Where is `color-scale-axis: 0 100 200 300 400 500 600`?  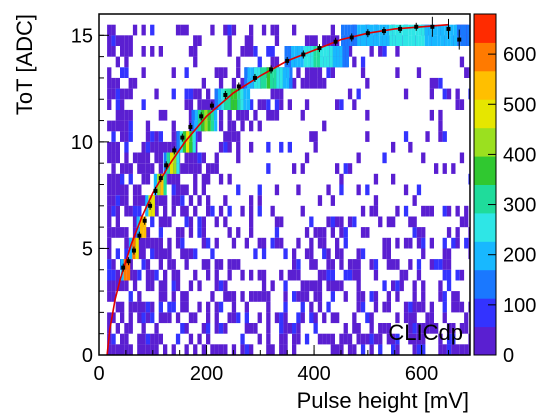 color-scale-axis: 0 100 200 300 400 500 600 is located at coordinates (512, 205).